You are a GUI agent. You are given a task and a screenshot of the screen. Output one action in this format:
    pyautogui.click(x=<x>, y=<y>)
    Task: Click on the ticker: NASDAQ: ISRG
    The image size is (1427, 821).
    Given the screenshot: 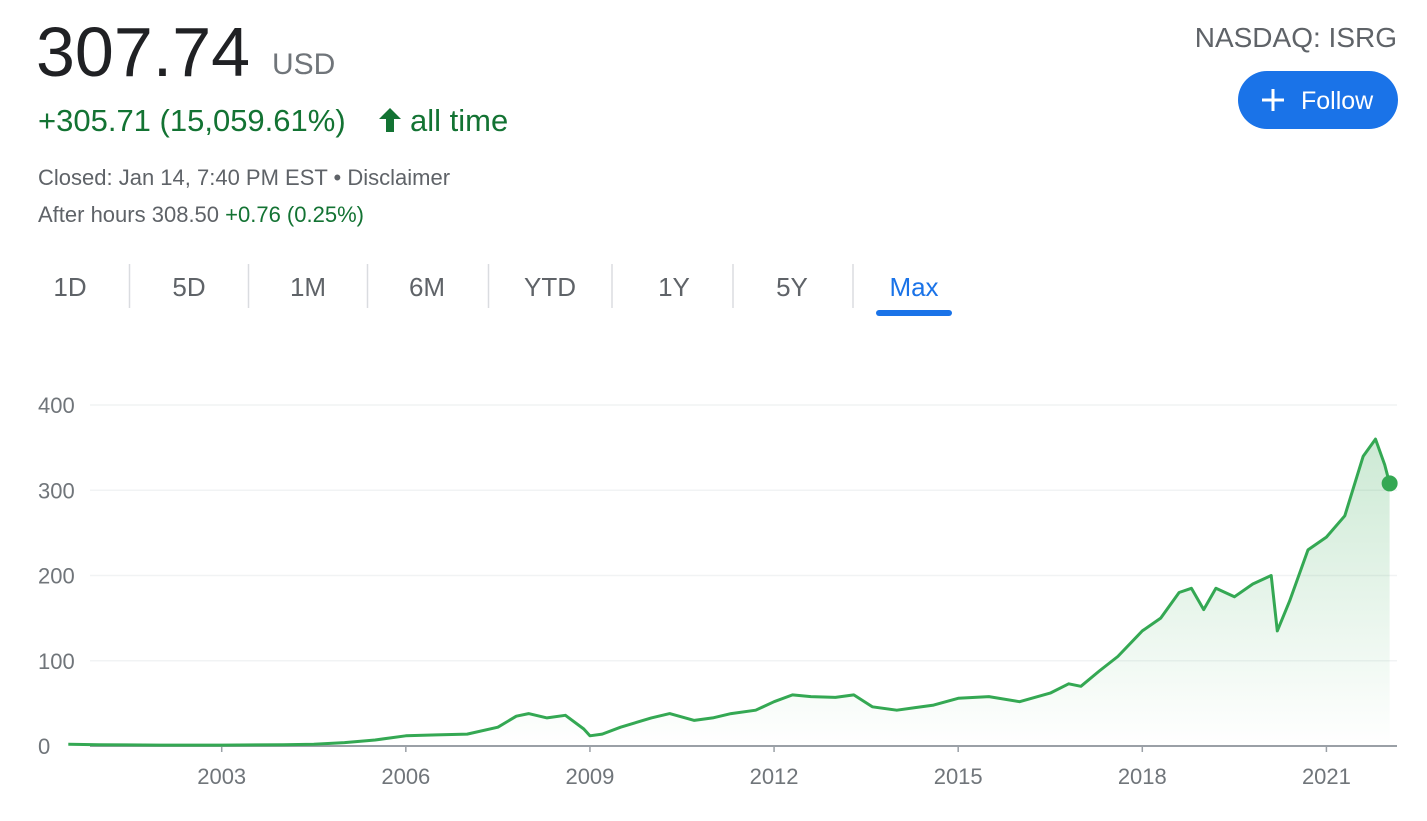 What is the action you would take?
    pyautogui.click(x=1296, y=37)
    